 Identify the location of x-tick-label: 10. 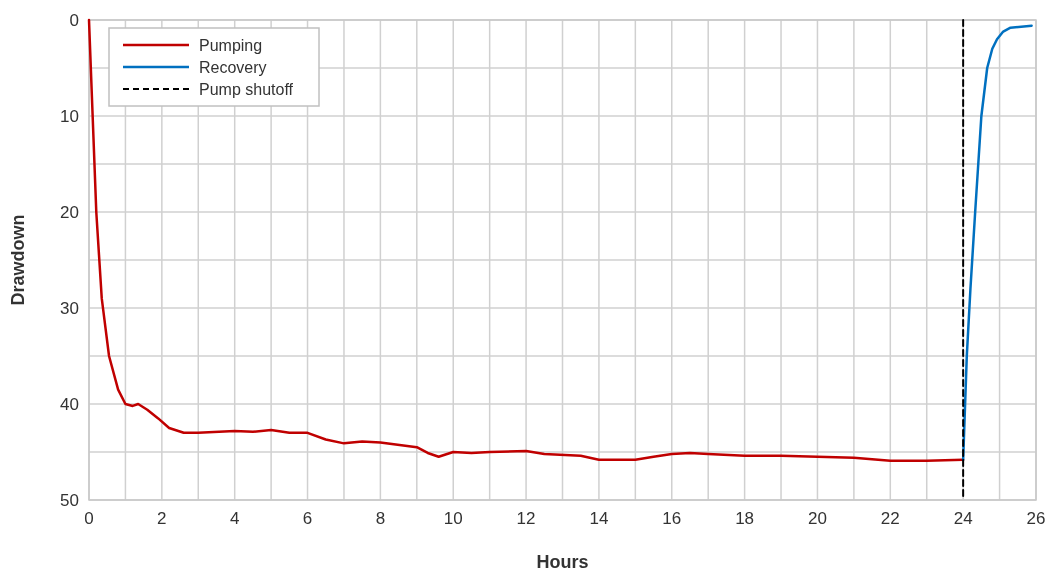
(453, 518).